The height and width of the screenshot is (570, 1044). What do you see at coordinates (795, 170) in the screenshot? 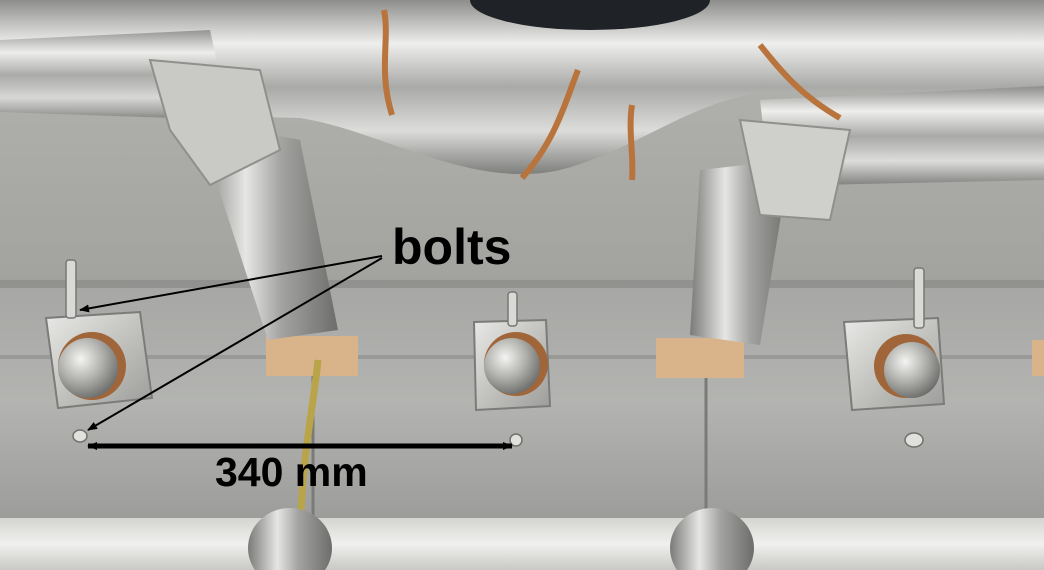
I see `pipe-bend-right` at bounding box center [795, 170].